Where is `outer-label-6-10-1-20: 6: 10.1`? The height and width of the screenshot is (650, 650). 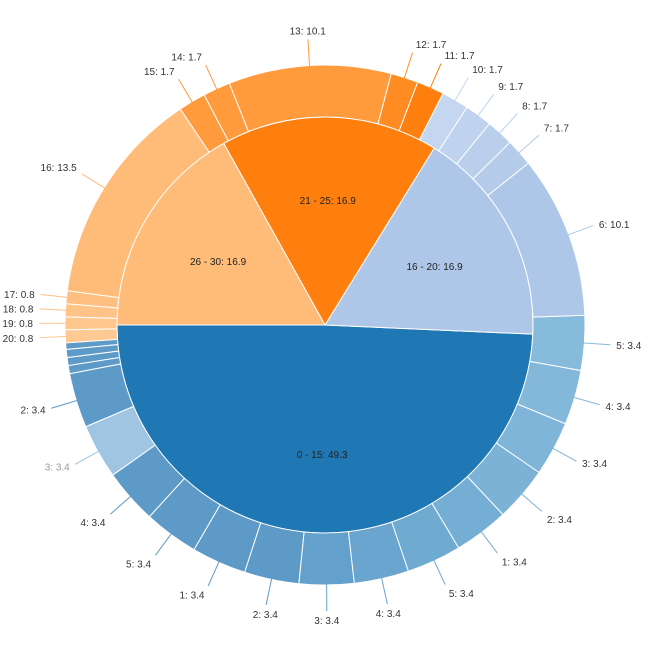
outer-label-6-10-1-20: 6: 10.1 is located at coordinates (614, 225).